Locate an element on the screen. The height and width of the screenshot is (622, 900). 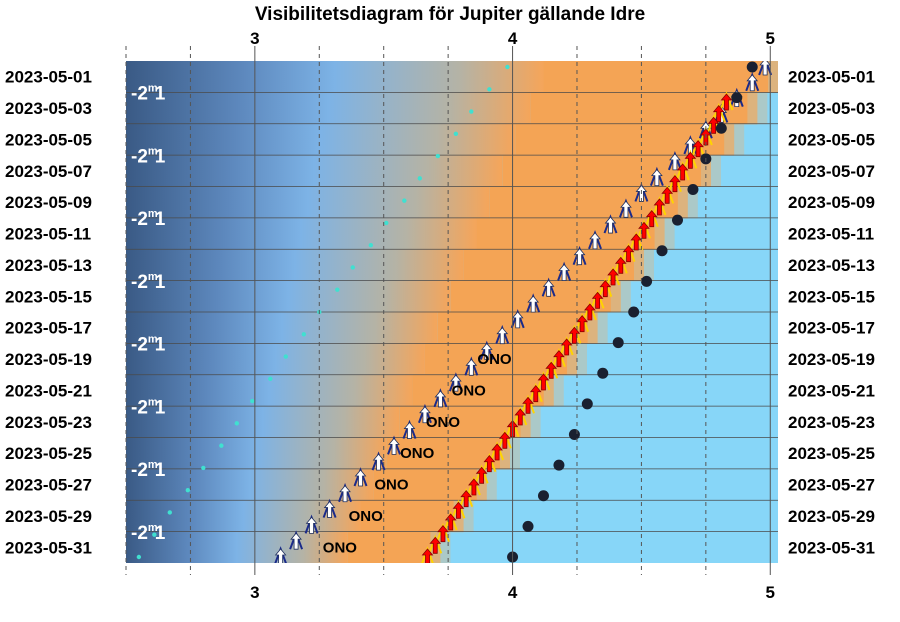
date-label-left: 2023-05-15 is located at coordinates (48, 296).